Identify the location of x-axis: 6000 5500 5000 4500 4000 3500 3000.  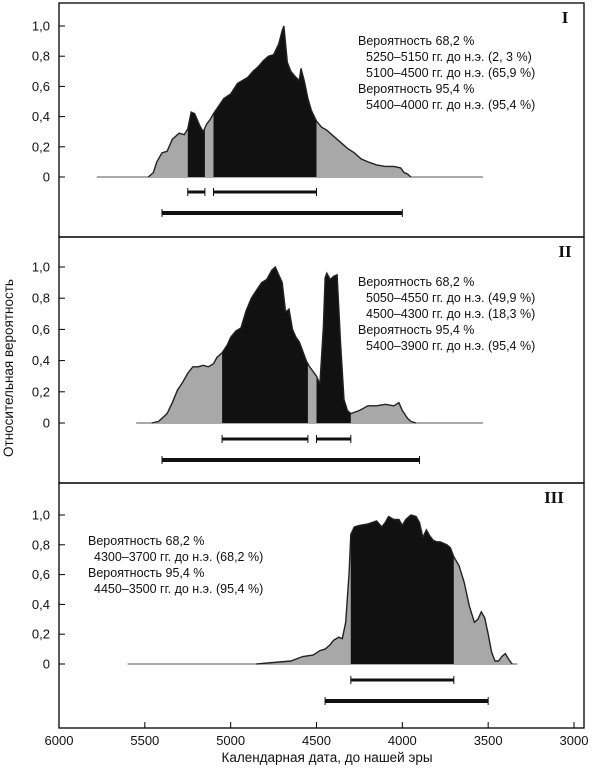
(317, 735).